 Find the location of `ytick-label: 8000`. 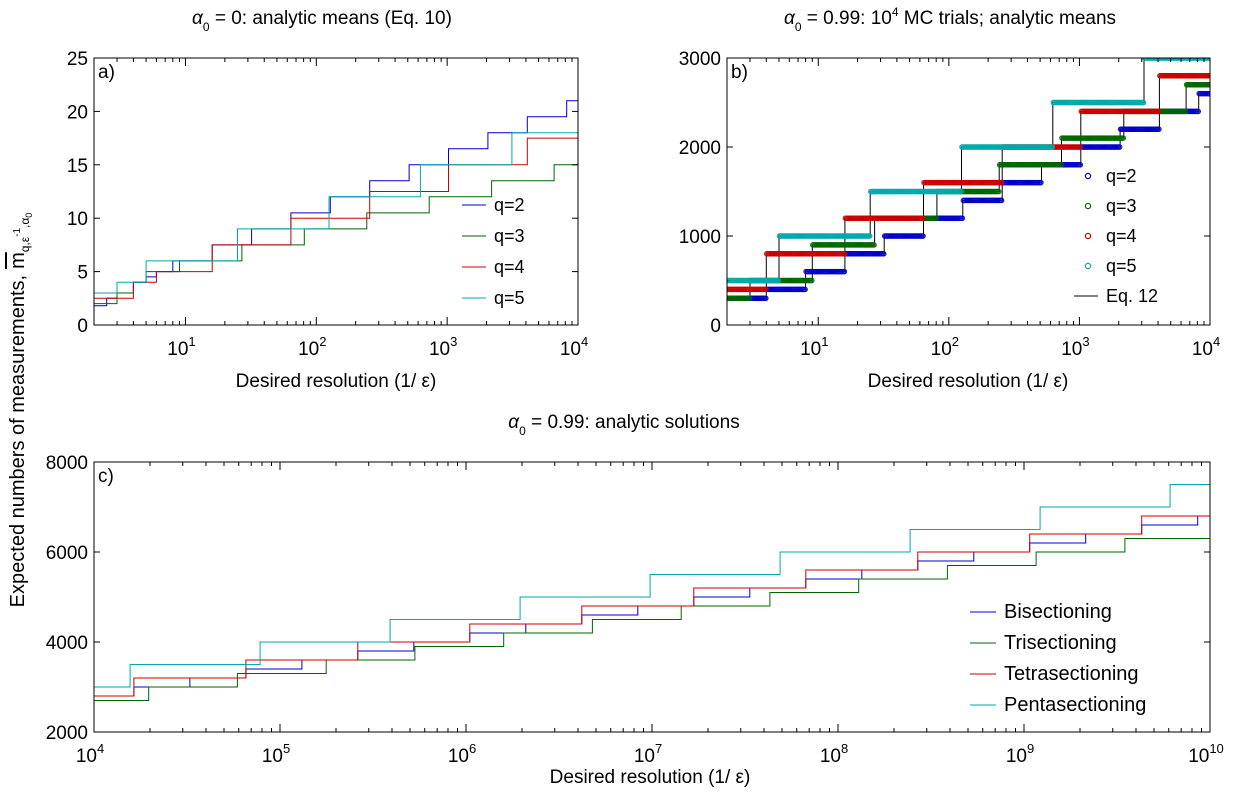

ytick-label: 8000 is located at coordinates (67, 463).